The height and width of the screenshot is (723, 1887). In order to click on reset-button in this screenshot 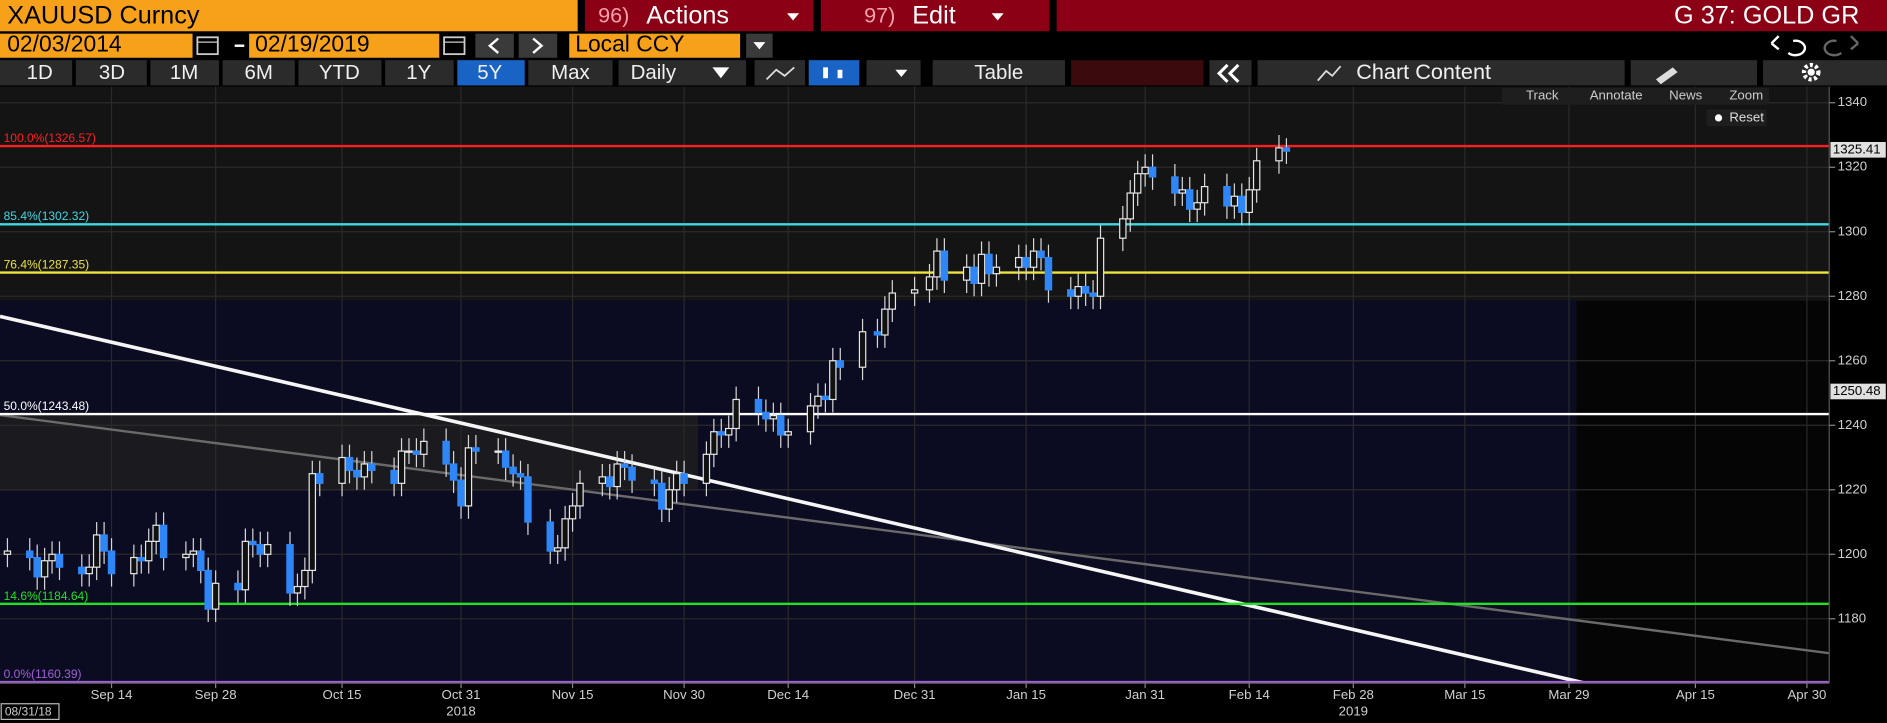, I will do `click(1736, 118)`.